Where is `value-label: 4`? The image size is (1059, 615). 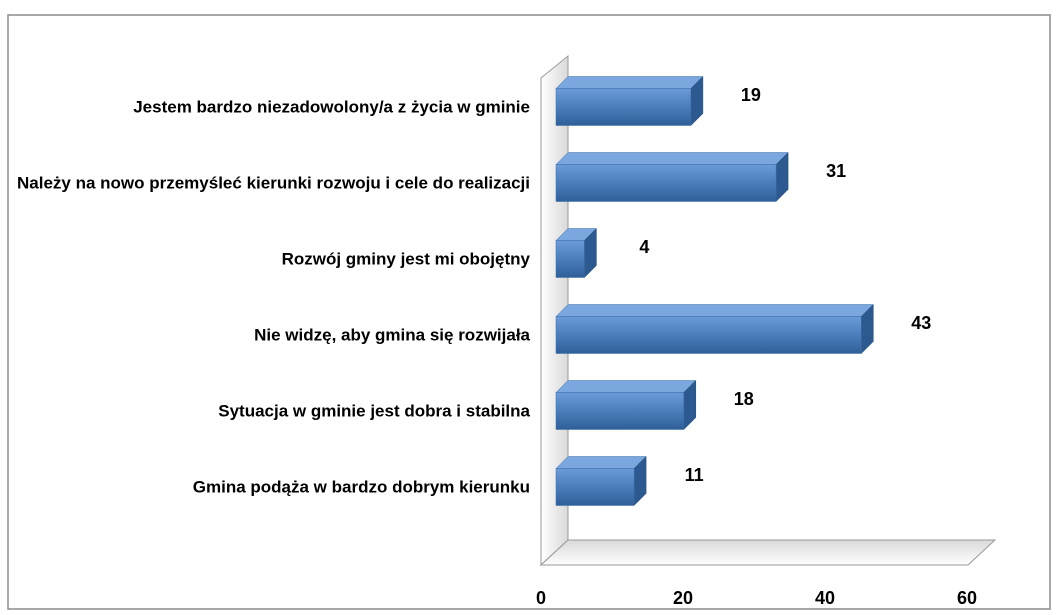 value-label: 4 is located at coordinates (644, 247).